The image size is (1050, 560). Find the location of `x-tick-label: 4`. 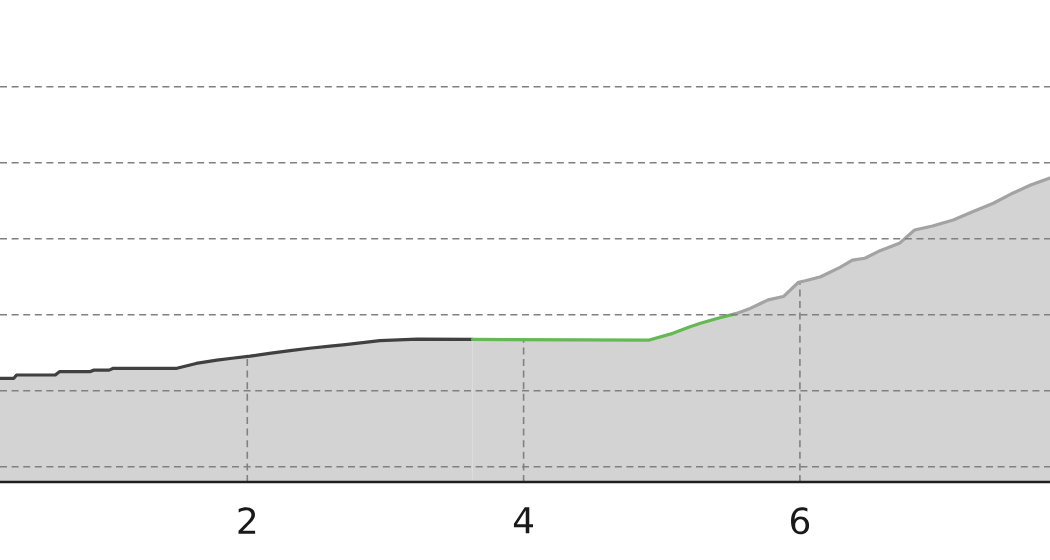

x-tick-label: 4 is located at coordinates (523, 520).